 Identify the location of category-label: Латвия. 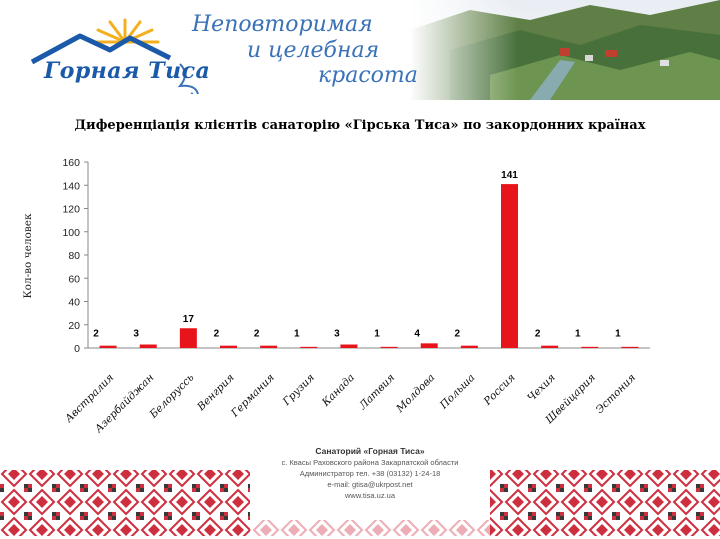
(376, 392).